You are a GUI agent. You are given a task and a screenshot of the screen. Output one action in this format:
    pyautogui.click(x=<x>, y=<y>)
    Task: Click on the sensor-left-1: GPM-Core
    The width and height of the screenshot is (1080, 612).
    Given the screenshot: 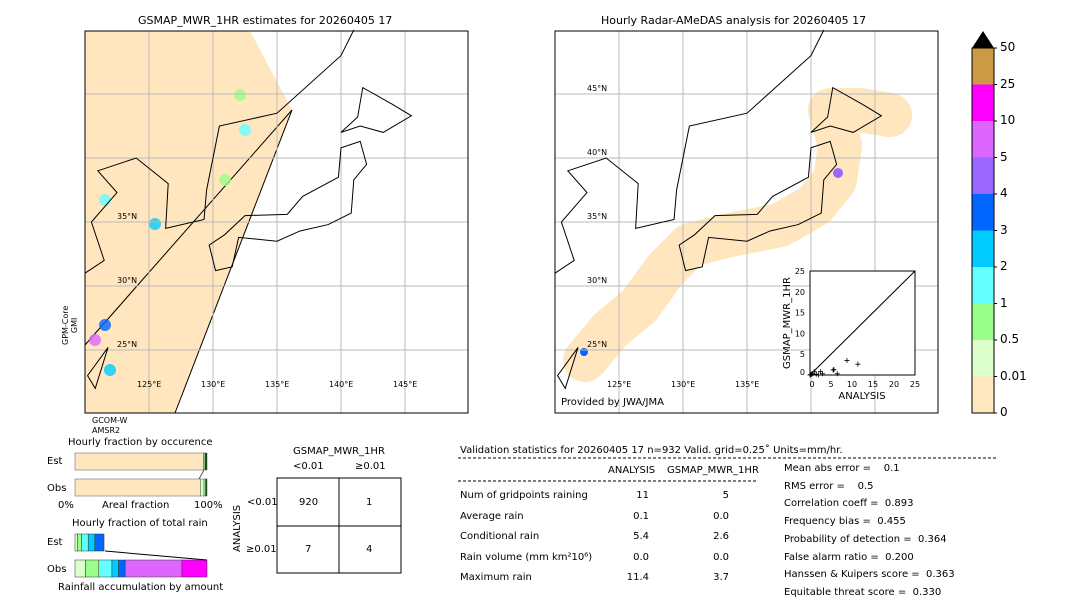 What is the action you would take?
    pyautogui.click(x=65, y=325)
    